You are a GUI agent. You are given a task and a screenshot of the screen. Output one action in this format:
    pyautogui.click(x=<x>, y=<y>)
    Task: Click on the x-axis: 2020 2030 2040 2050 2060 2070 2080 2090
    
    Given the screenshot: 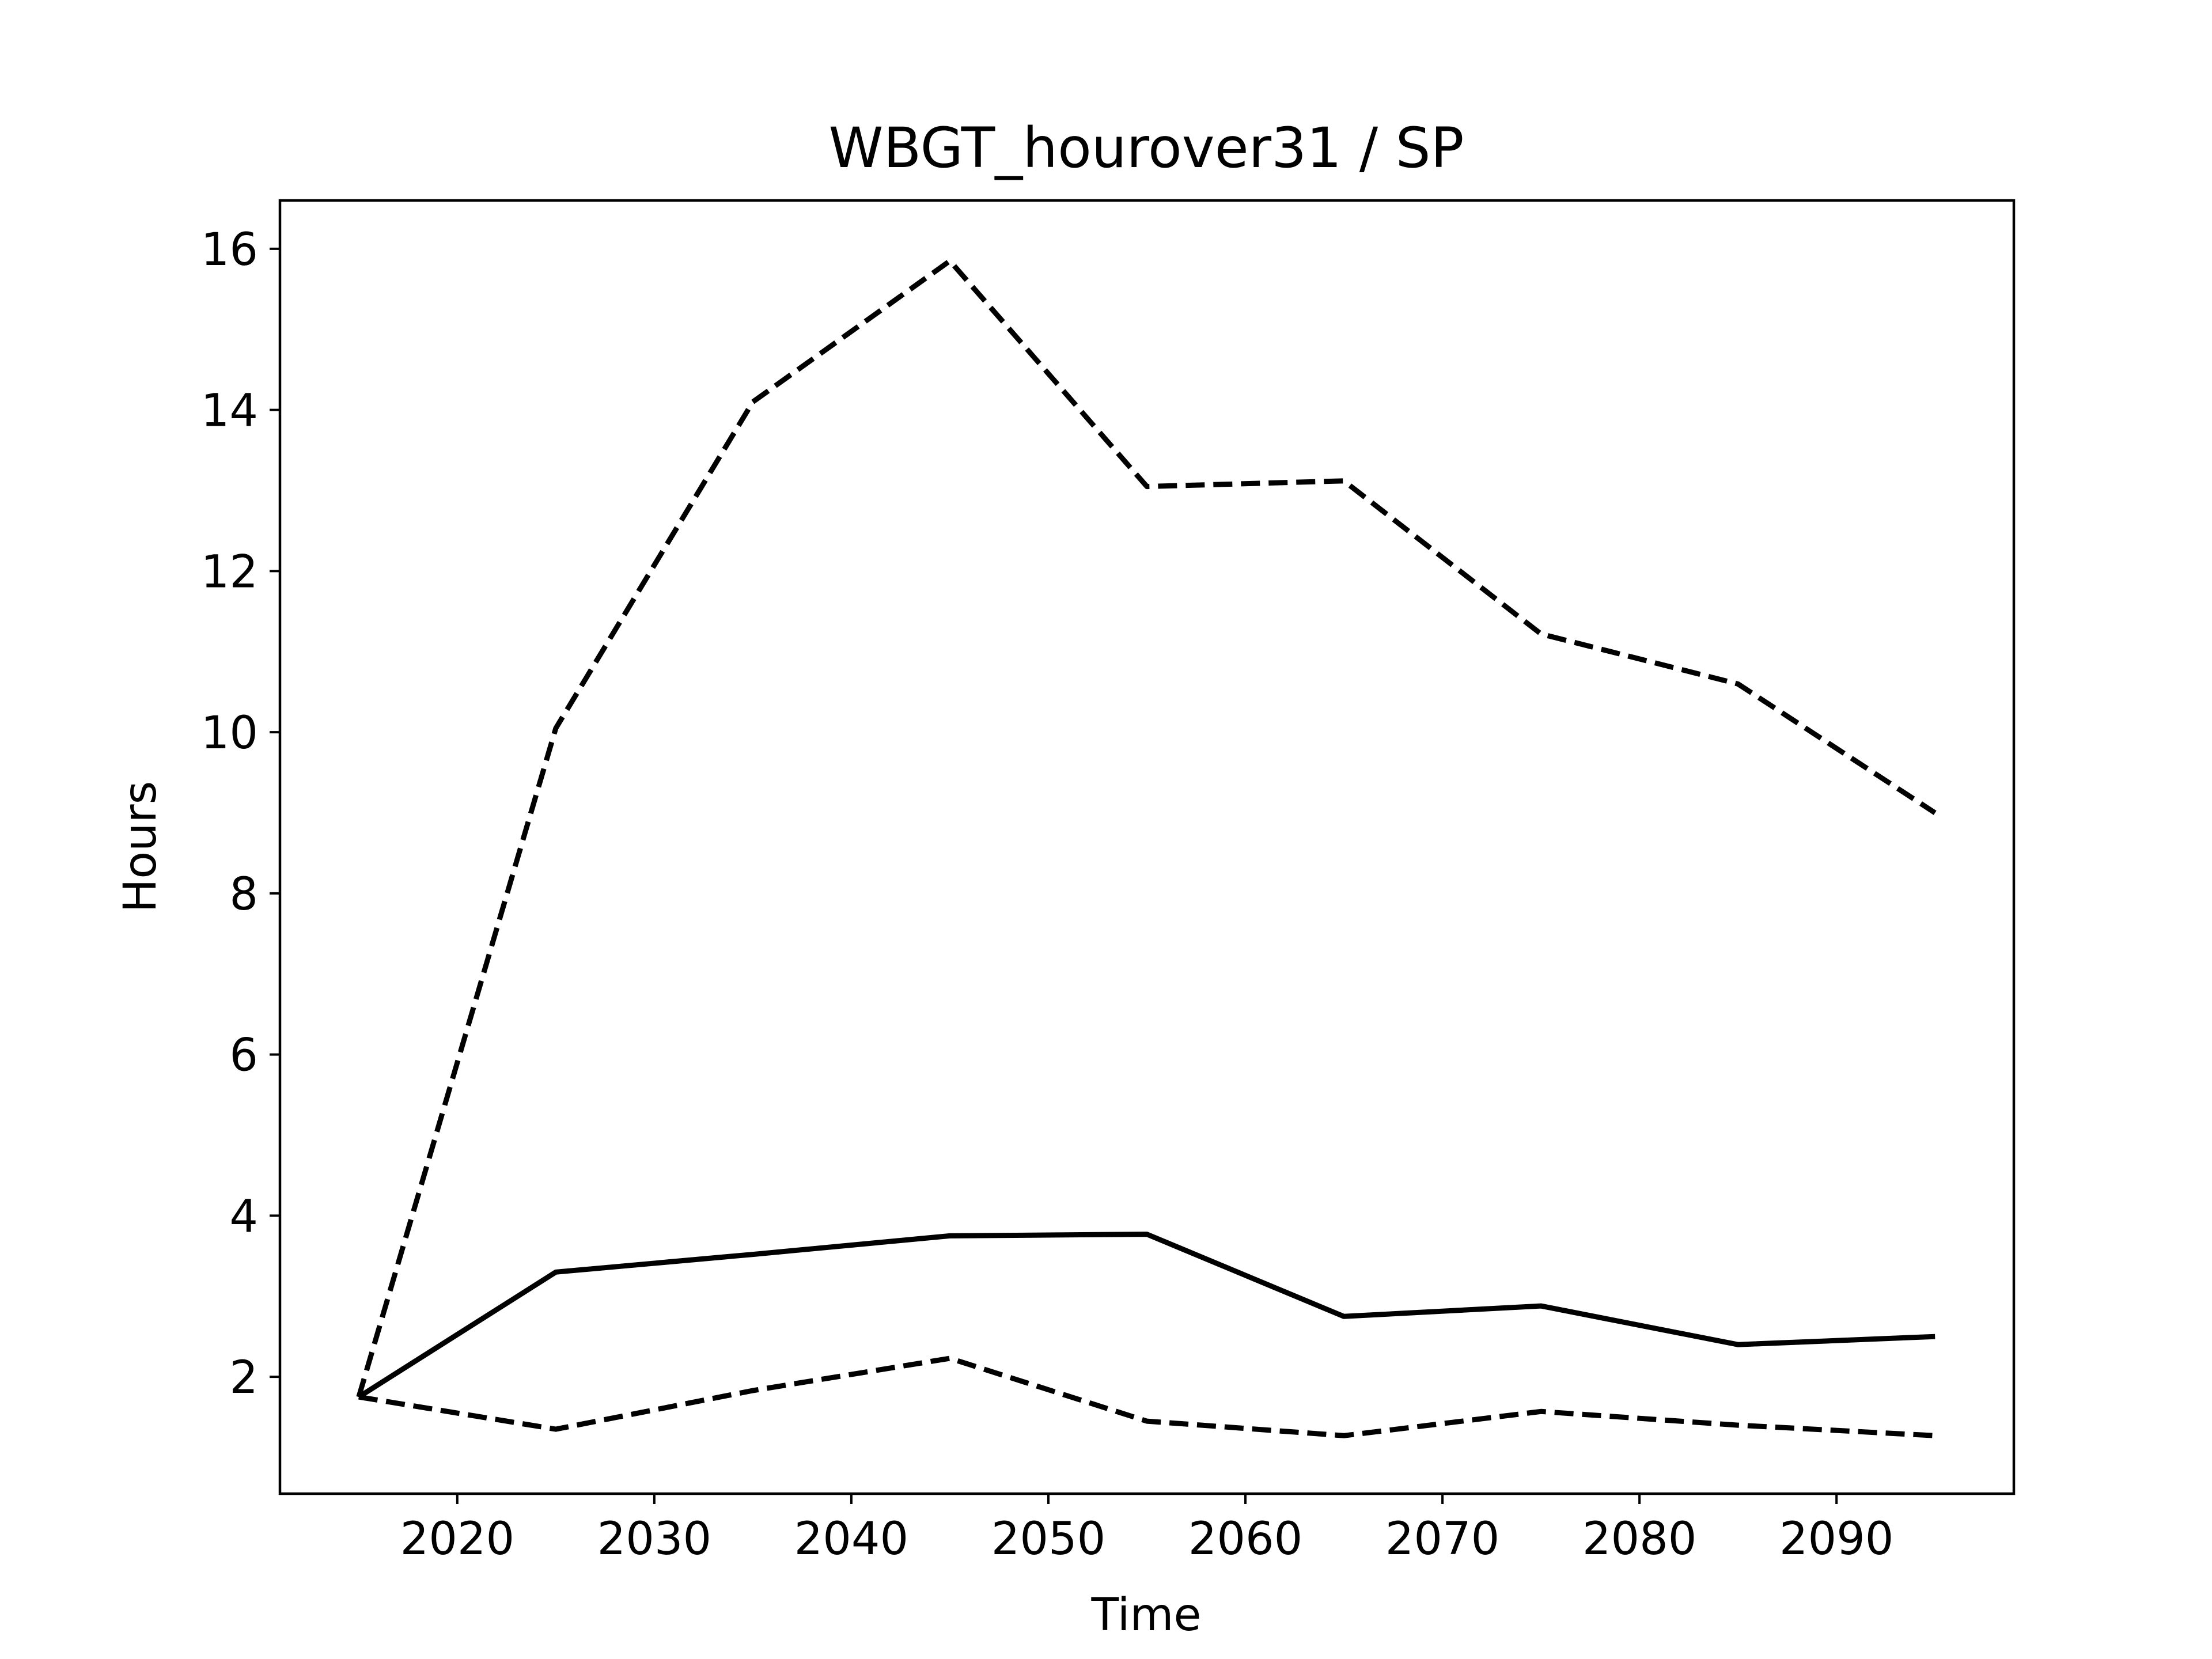 What is the action you would take?
    pyautogui.click(x=1147, y=1529)
    